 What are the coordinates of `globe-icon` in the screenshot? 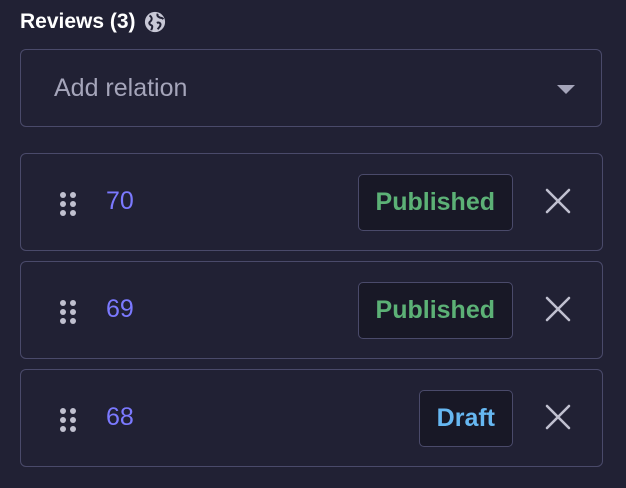 It's located at (154, 22).